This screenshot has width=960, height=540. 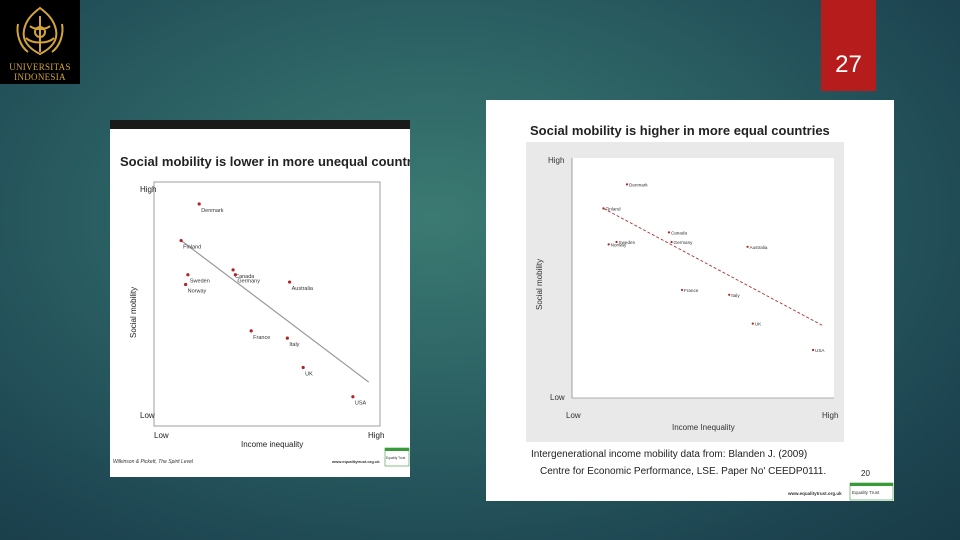 What do you see at coordinates (713, 267) in the screenshot?
I see `chart-right-trend-line` at bounding box center [713, 267].